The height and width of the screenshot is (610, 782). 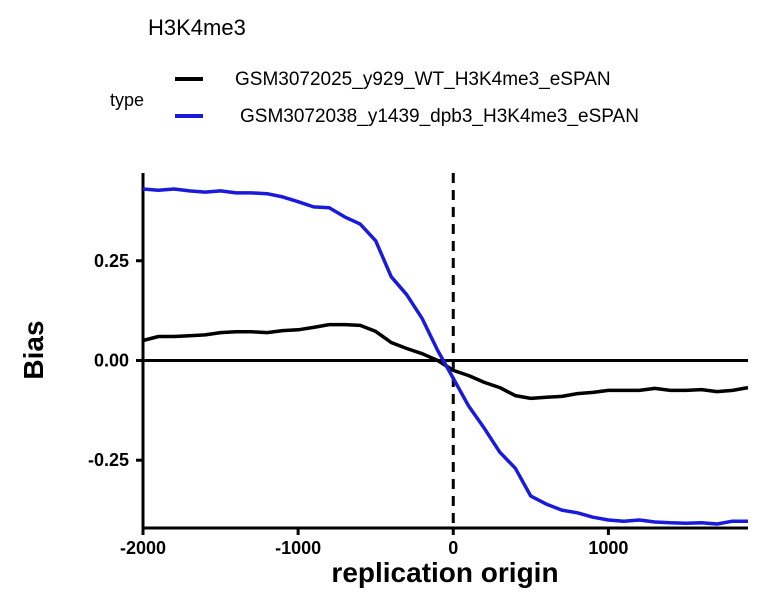 I want to click on x-tick-label: -1000, so click(x=298, y=548).